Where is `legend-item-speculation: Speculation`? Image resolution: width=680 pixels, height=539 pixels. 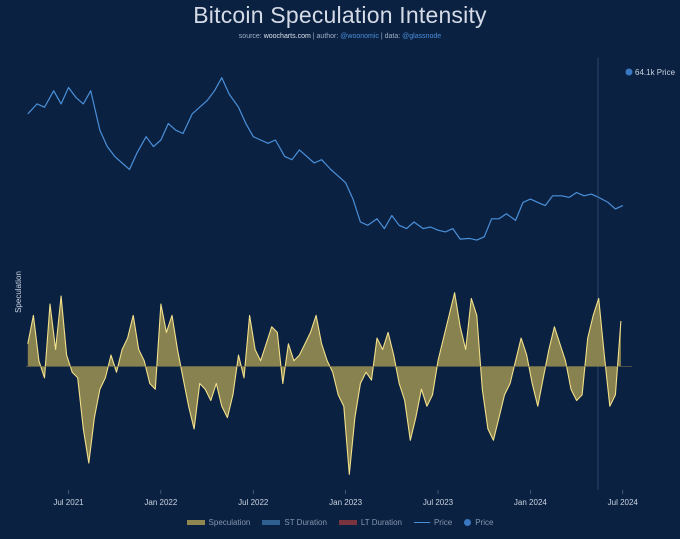 legend-item-speculation: Speculation is located at coordinates (218, 522).